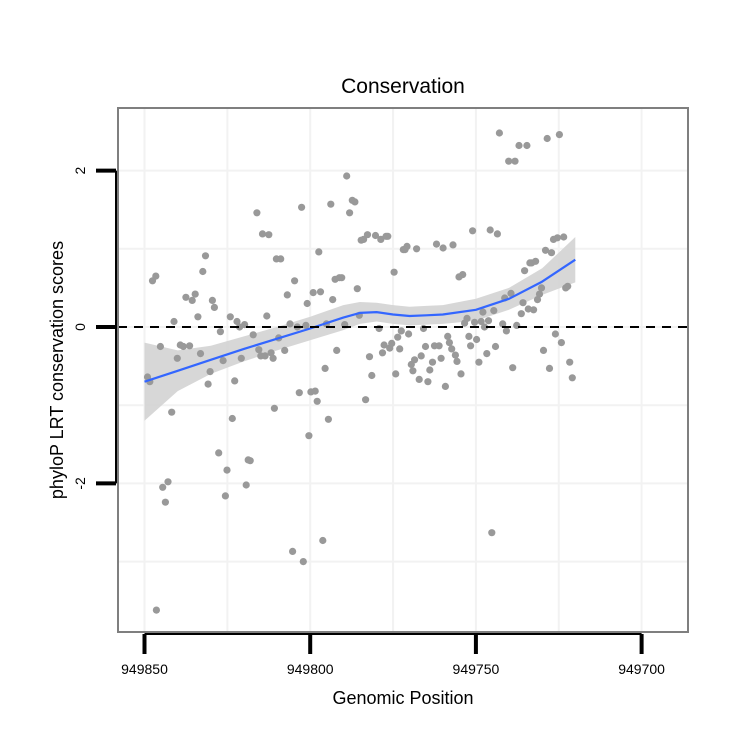  Describe the element at coordinates (144, 669) in the screenshot. I see `x-tick-label: 949850` at that location.